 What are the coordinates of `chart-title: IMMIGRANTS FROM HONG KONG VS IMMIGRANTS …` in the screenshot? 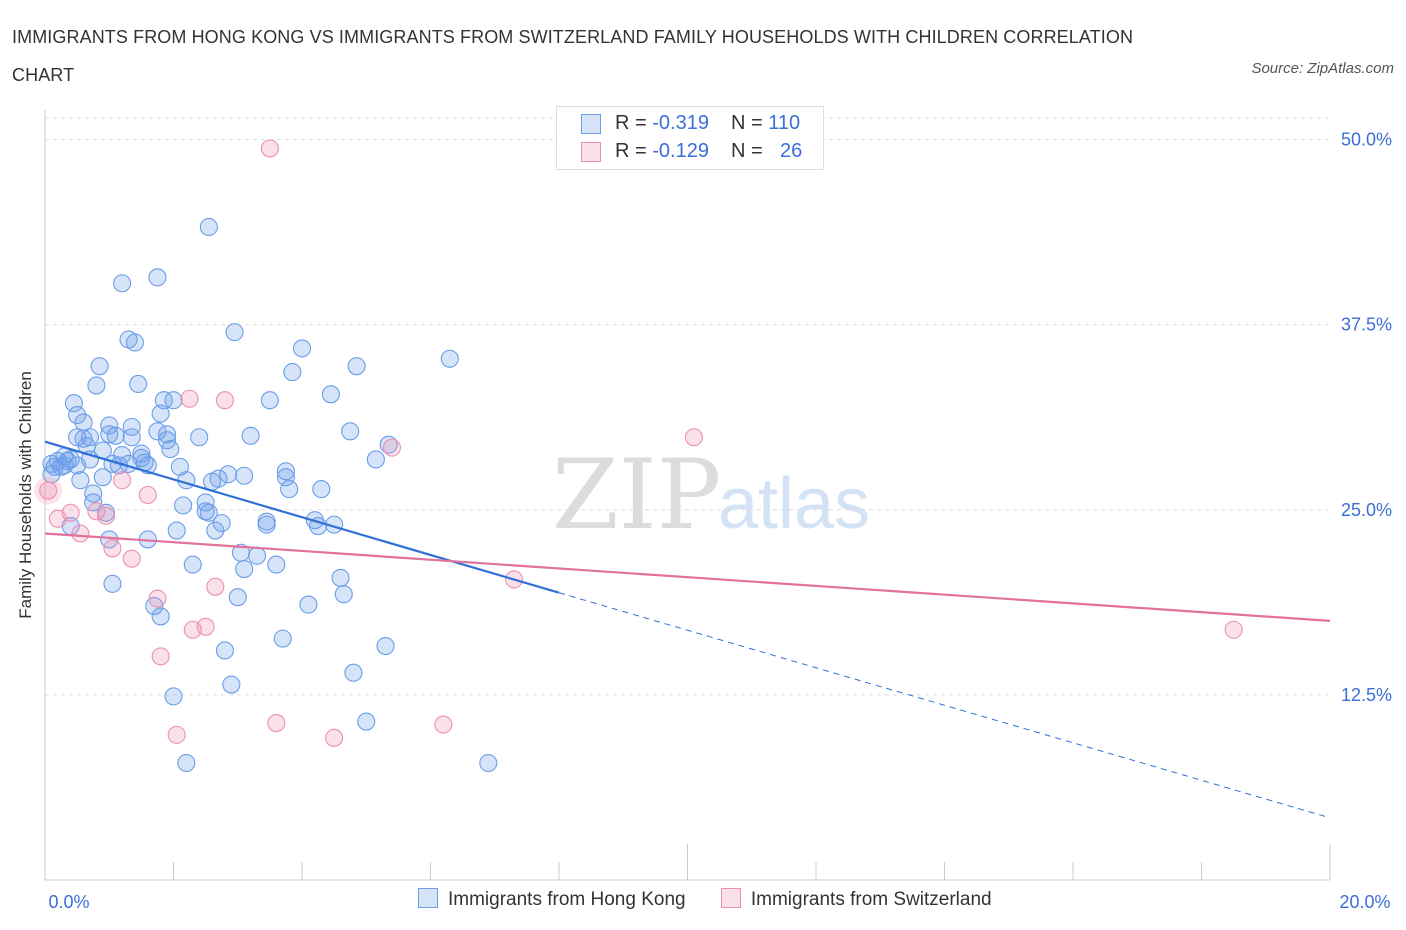 It's located at (573, 56).